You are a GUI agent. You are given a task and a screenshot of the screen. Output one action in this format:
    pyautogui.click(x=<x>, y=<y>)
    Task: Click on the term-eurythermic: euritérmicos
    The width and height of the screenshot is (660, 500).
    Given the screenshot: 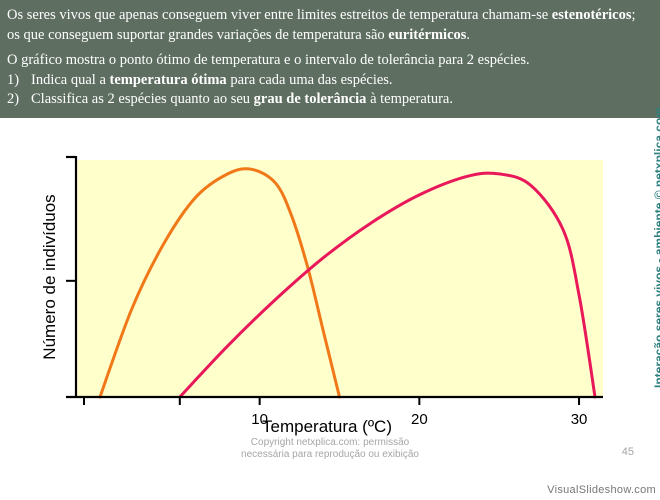 What is the action you would take?
    pyautogui.click(x=427, y=34)
    